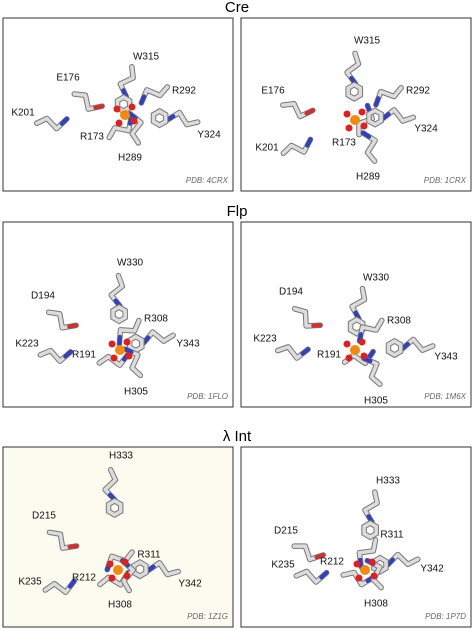 This screenshot has height=629, width=474. Describe the element at coordinates (286, 531) in the screenshot. I see `residue-label: D215` at that location.